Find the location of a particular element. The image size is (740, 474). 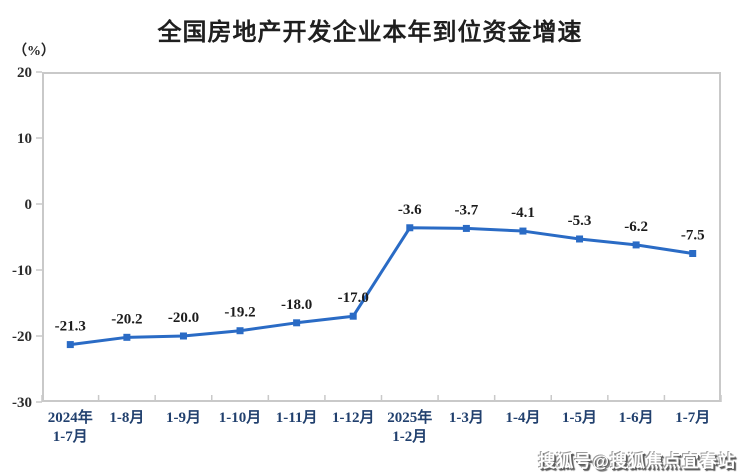

x-axis-tick-label: 1-8月 is located at coordinates (126, 417).